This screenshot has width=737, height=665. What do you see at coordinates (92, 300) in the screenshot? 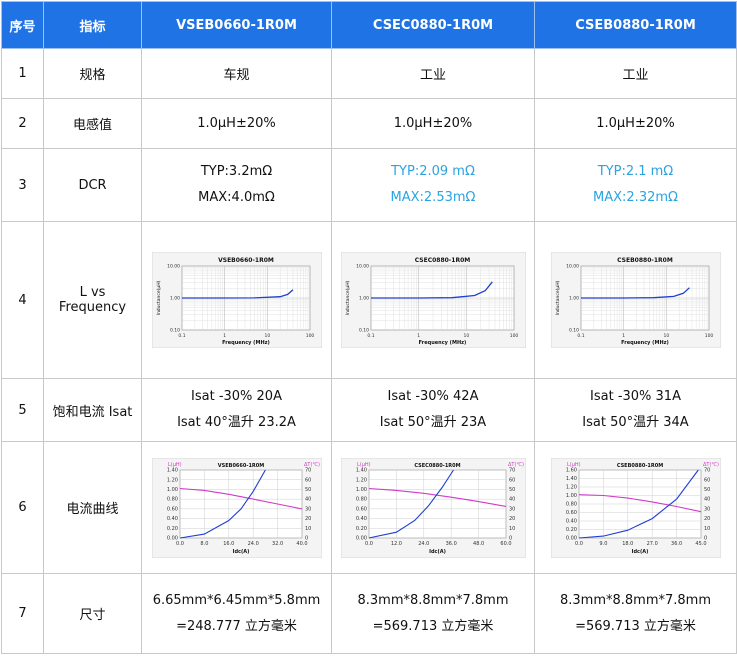
I see `row-label: L vs Frequency` at bounding box center [92, 300].